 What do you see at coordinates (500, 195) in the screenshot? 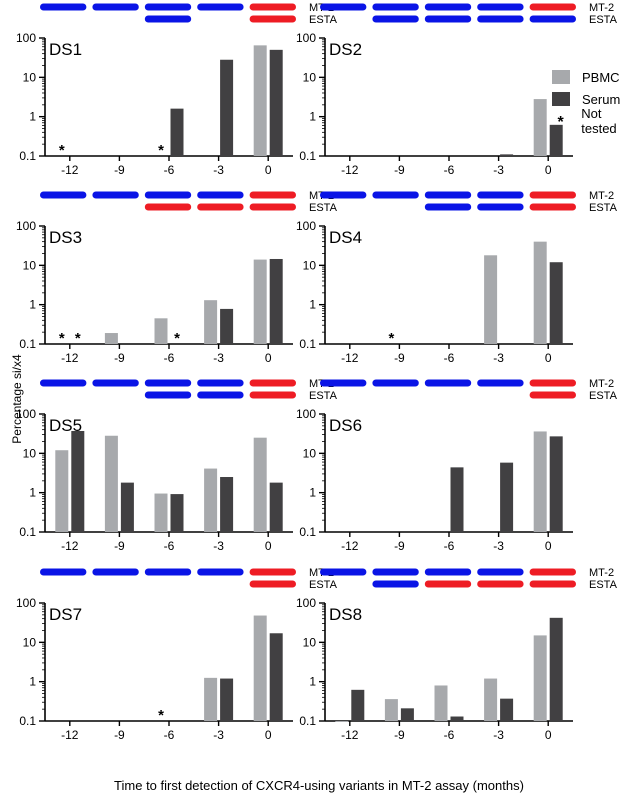
I see `ds4-track-mt2-segment` at bounding box center [500, 195].